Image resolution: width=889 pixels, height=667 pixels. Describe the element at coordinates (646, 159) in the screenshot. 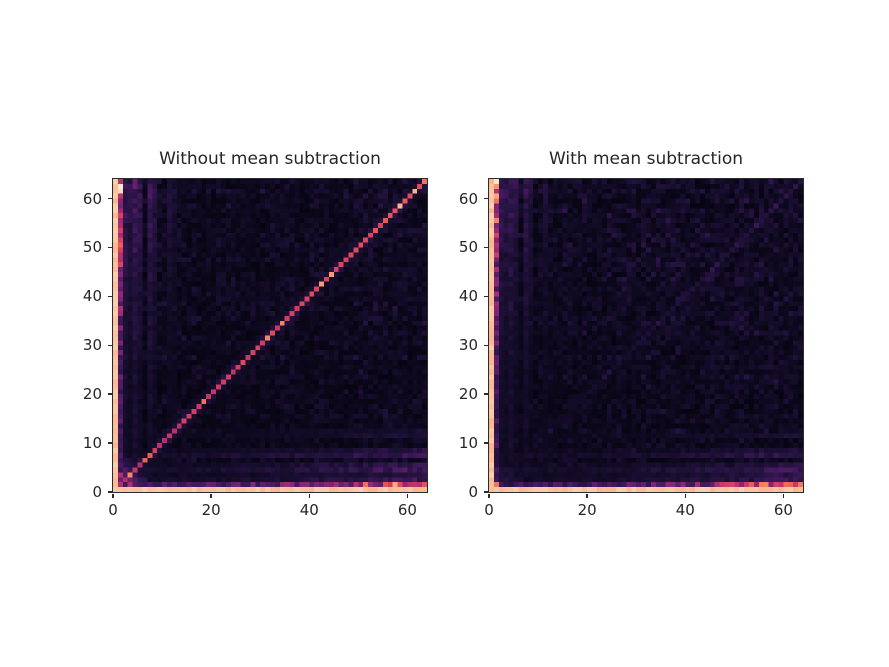

I see `subplot-title-with-mean-subtraction: With mean subtraction` at that location.